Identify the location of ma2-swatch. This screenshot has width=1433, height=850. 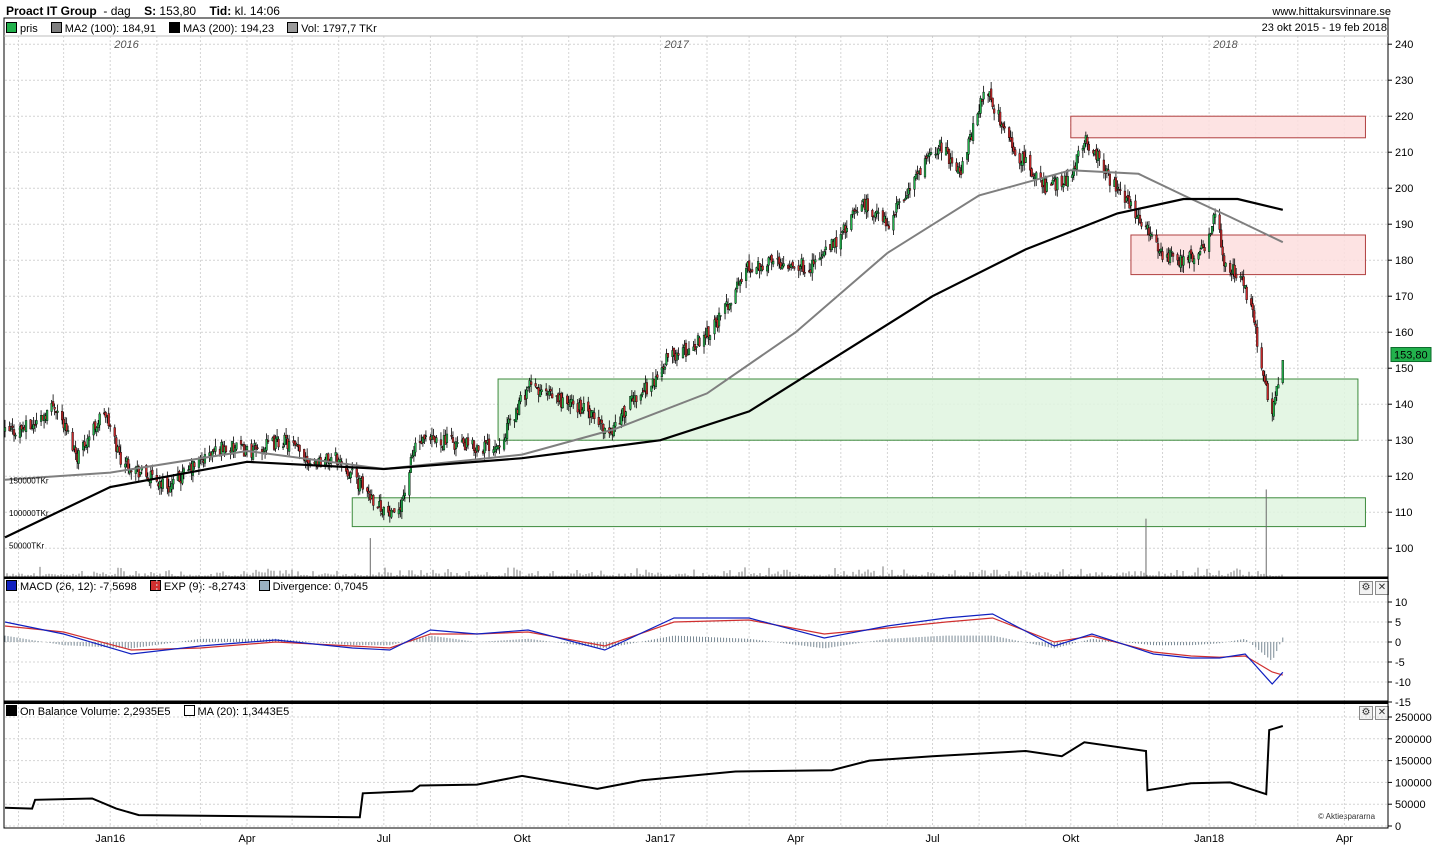
(56, 27).